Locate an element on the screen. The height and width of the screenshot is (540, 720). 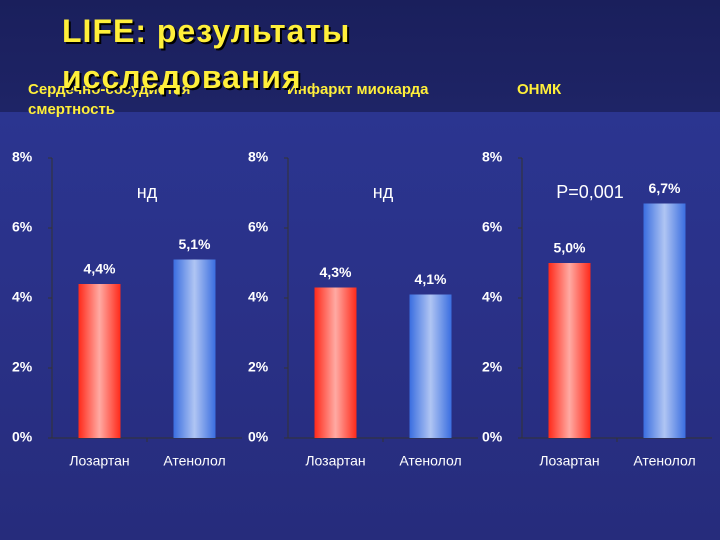
value-label: 4,4% is located at coordinates (100, 269).